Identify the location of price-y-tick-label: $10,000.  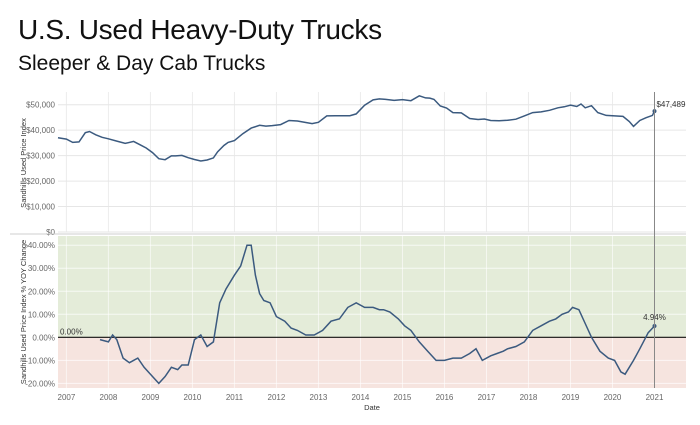
(40, 207).